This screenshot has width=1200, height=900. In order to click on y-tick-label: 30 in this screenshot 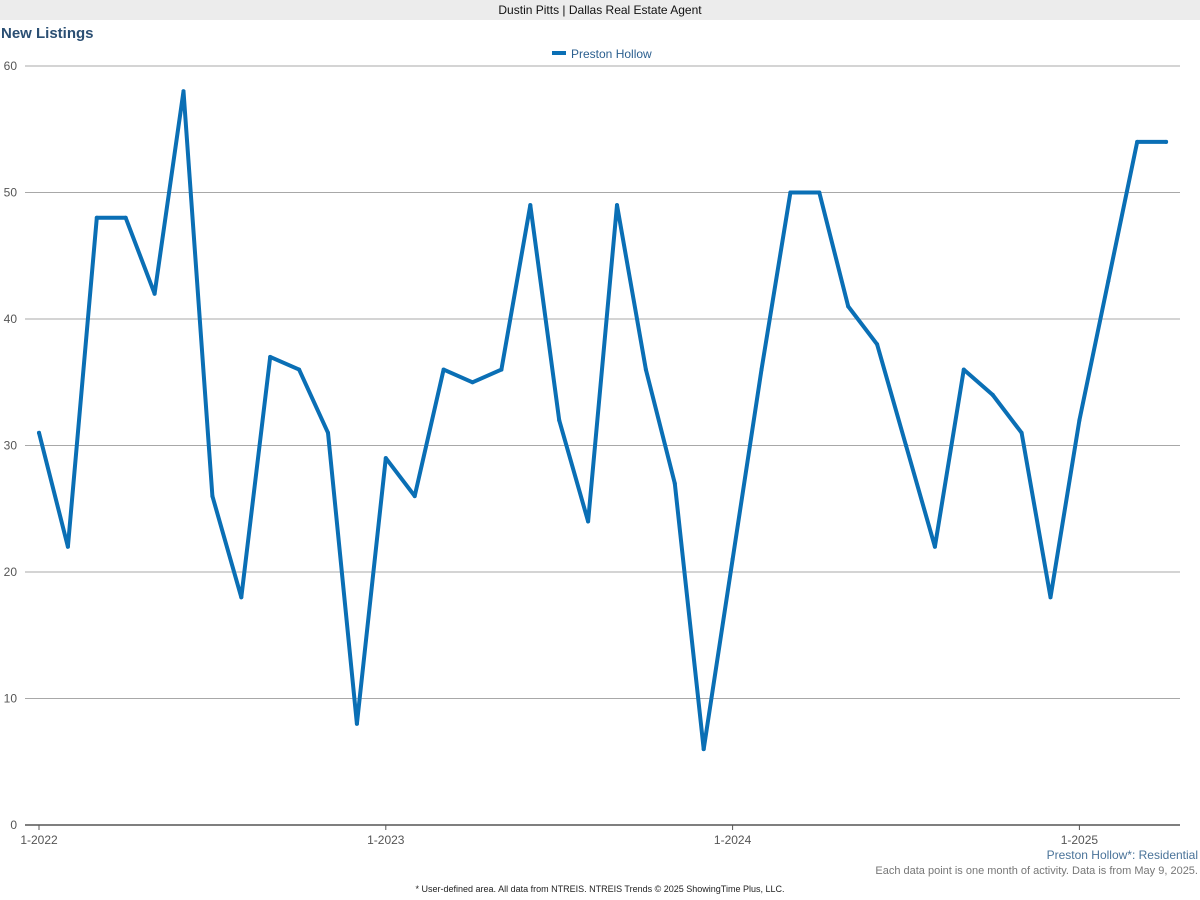, I will do `click(11, 446)`.